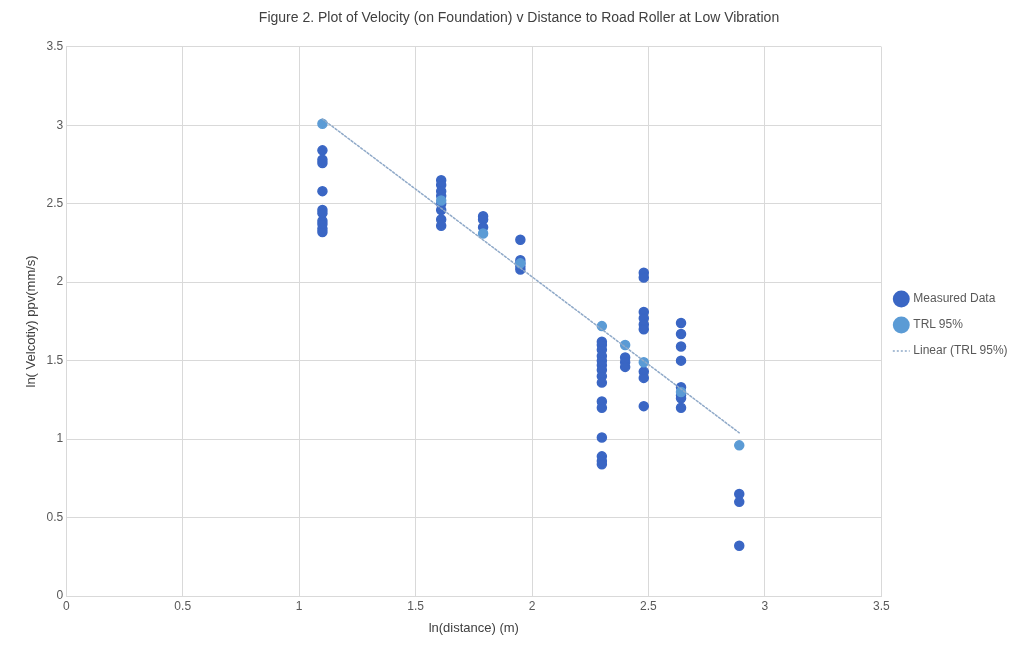 The height and width of the screenshot is (650, 1028). What do you see at coordinates (183, 605) in the screenshot?
I see `x-tick-label: 0.5` at bounding box center [183, 605].